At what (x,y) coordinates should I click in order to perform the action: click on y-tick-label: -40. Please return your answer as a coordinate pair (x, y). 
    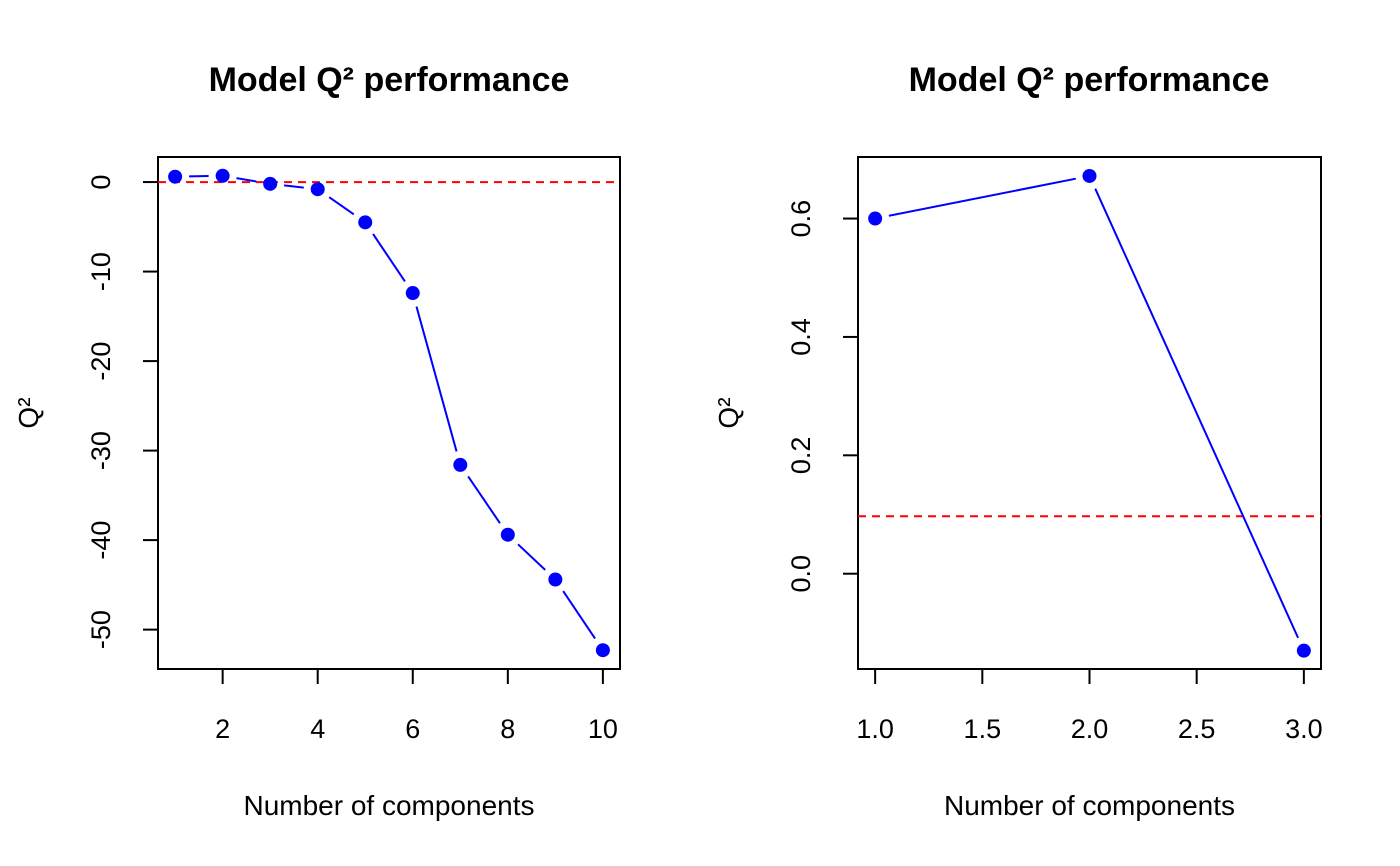
    Looking at the image, I should click on (101, 540).